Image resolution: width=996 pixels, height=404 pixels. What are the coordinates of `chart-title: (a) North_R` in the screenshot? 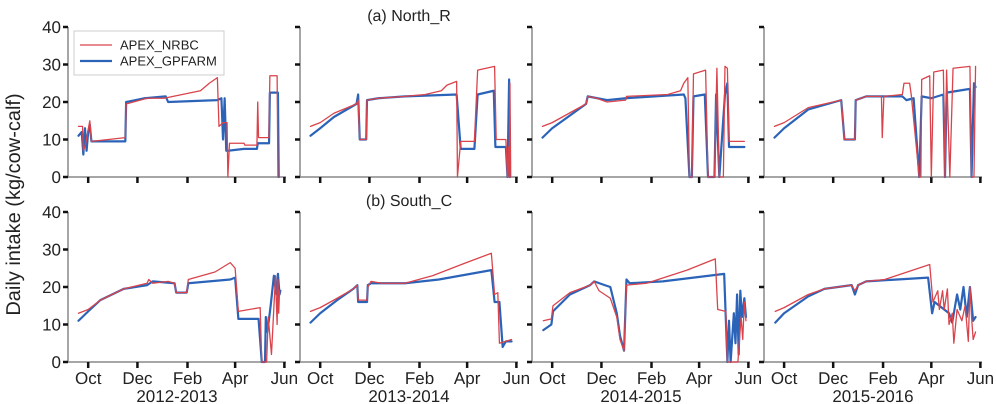 It's located at (409, 16).